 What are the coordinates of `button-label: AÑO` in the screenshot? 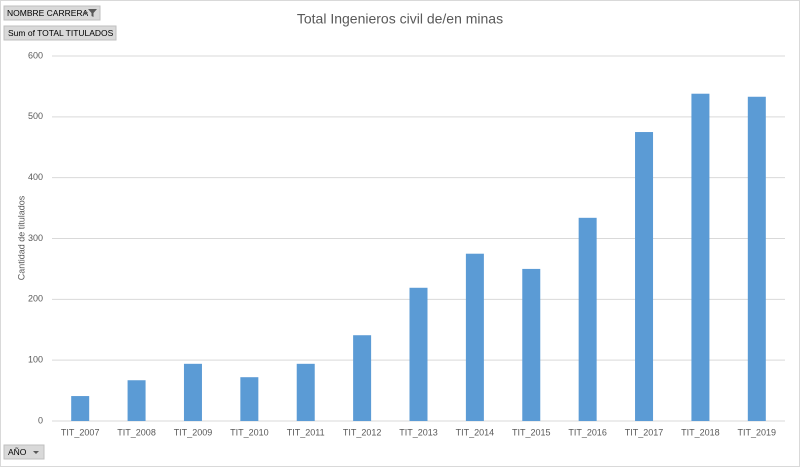 It's located at (17, 452).